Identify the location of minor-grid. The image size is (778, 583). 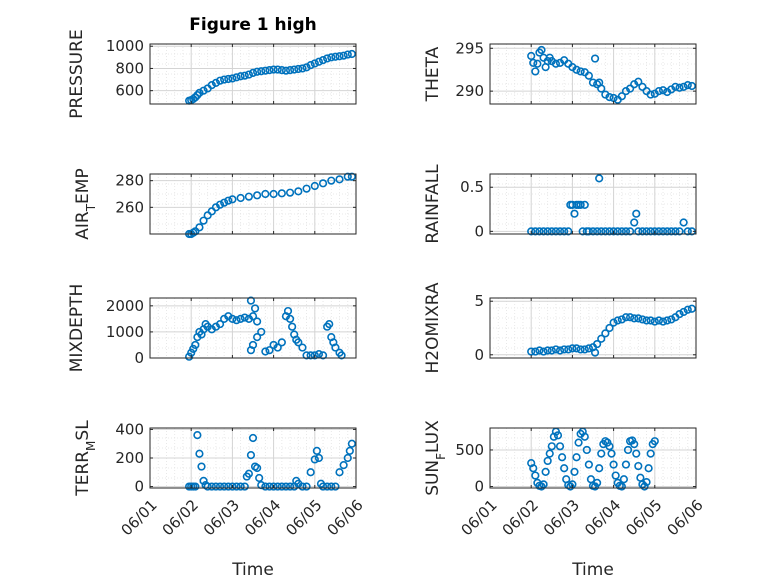
(593, 458).